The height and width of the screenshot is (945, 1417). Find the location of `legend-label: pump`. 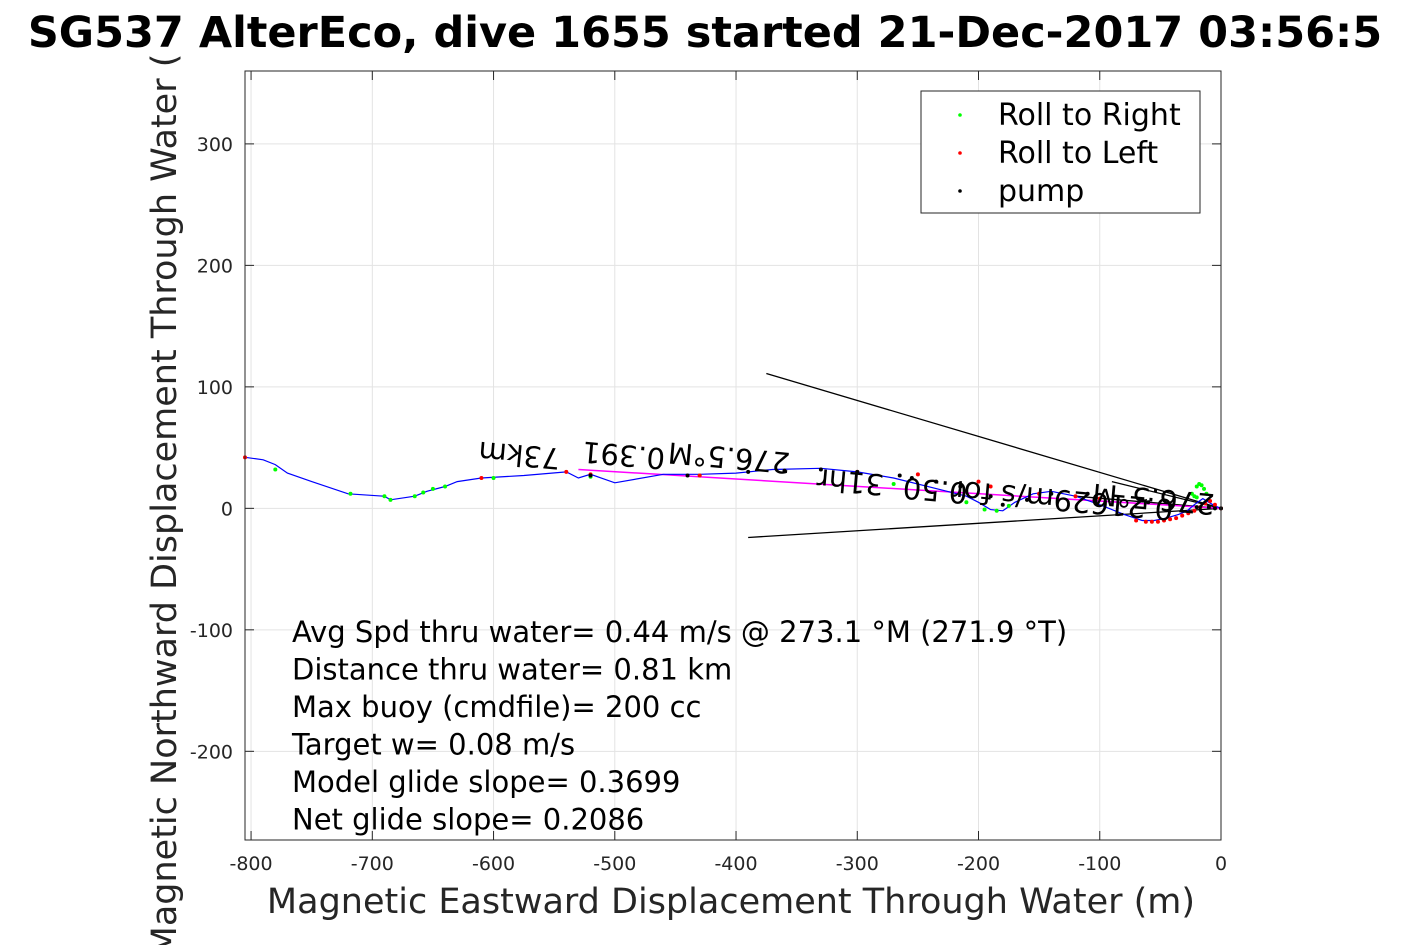

legend-label: pump is located at coordinates (1041, 191).